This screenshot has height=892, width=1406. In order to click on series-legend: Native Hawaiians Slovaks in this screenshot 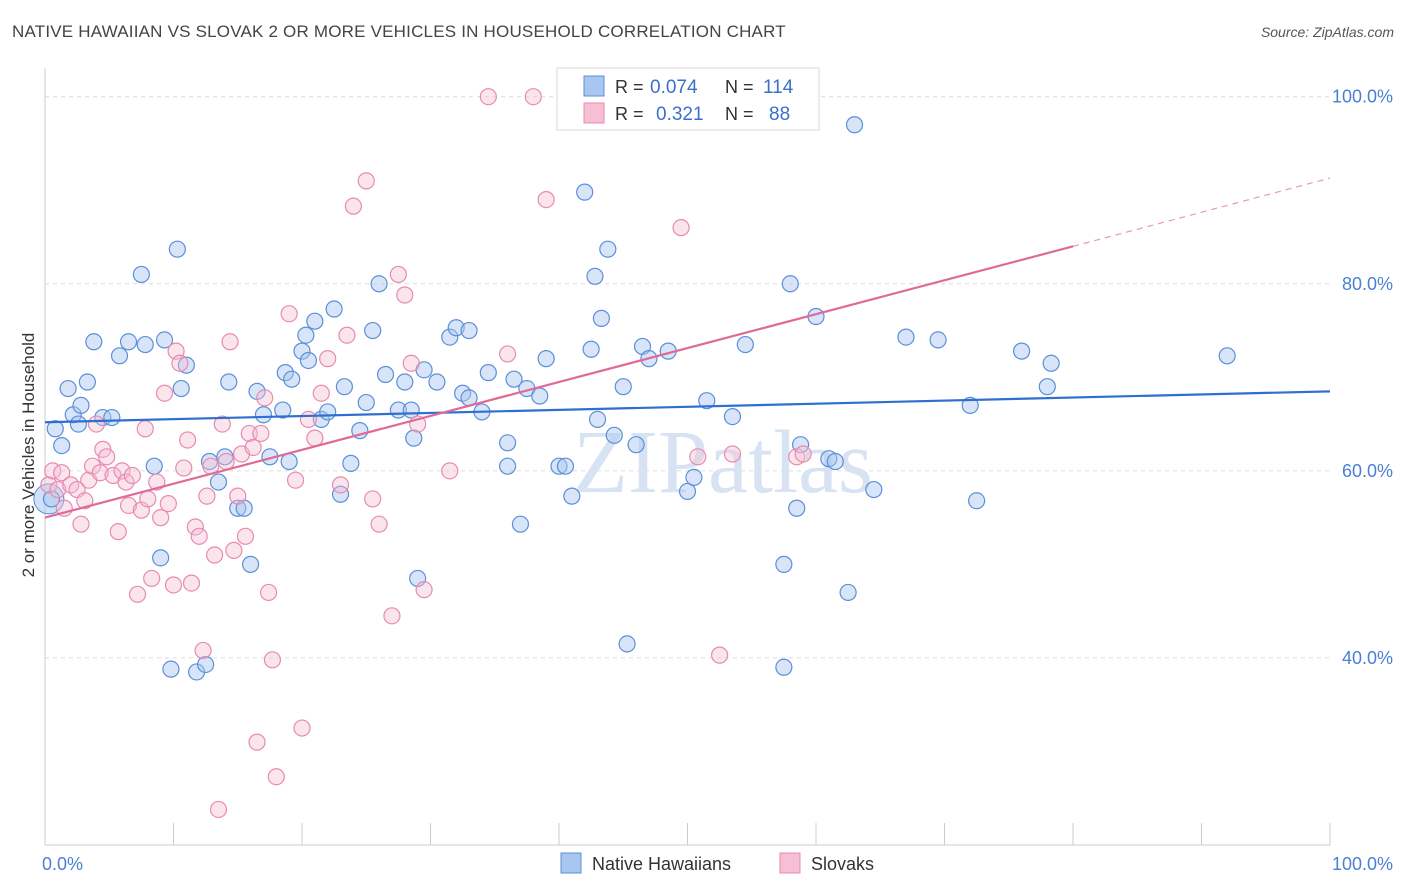, I will do `click(717, 863)`.